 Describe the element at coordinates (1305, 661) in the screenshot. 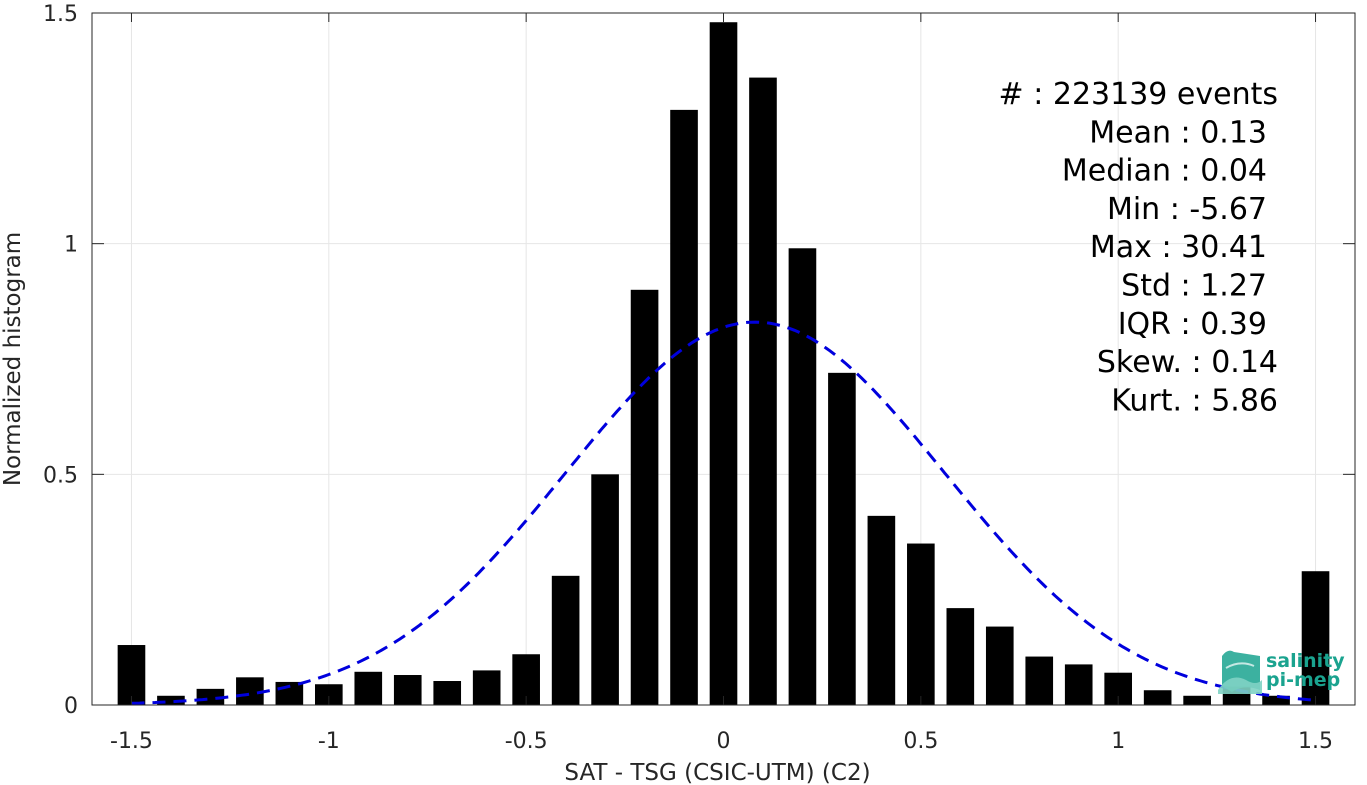

I see `logo-text-line1: salinity` at that location.